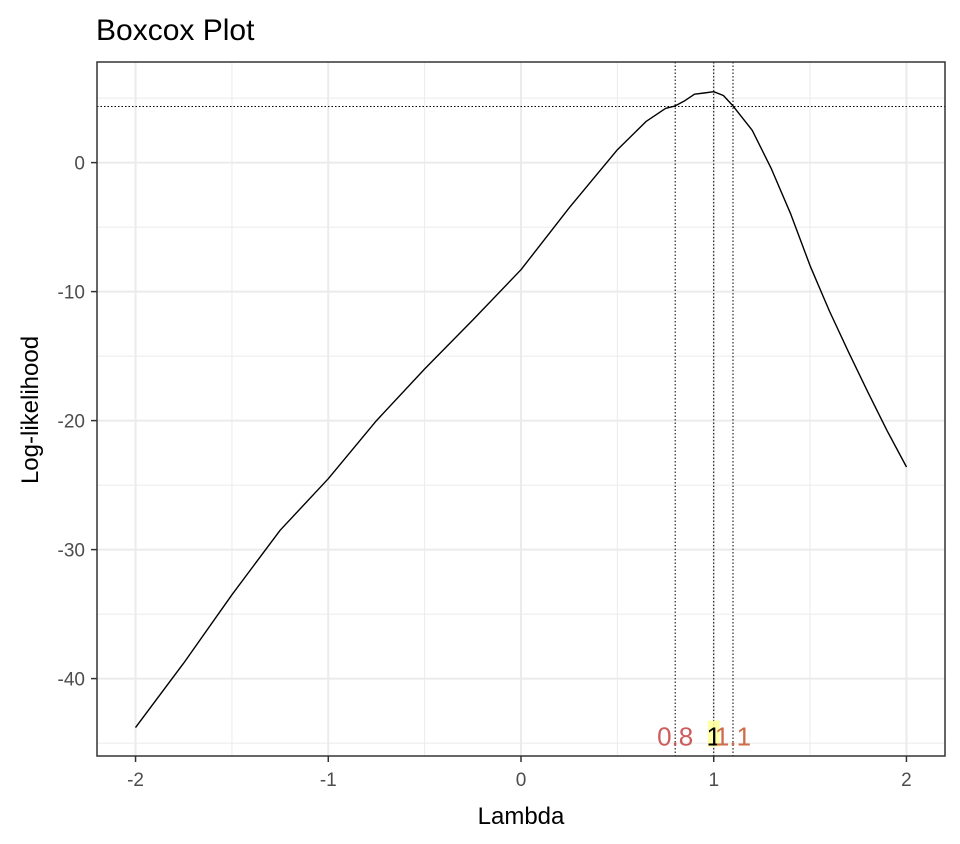  Describe the element at coordinates (906, 780) in the screenshot. I see `x-tick-label: 2` at that location.